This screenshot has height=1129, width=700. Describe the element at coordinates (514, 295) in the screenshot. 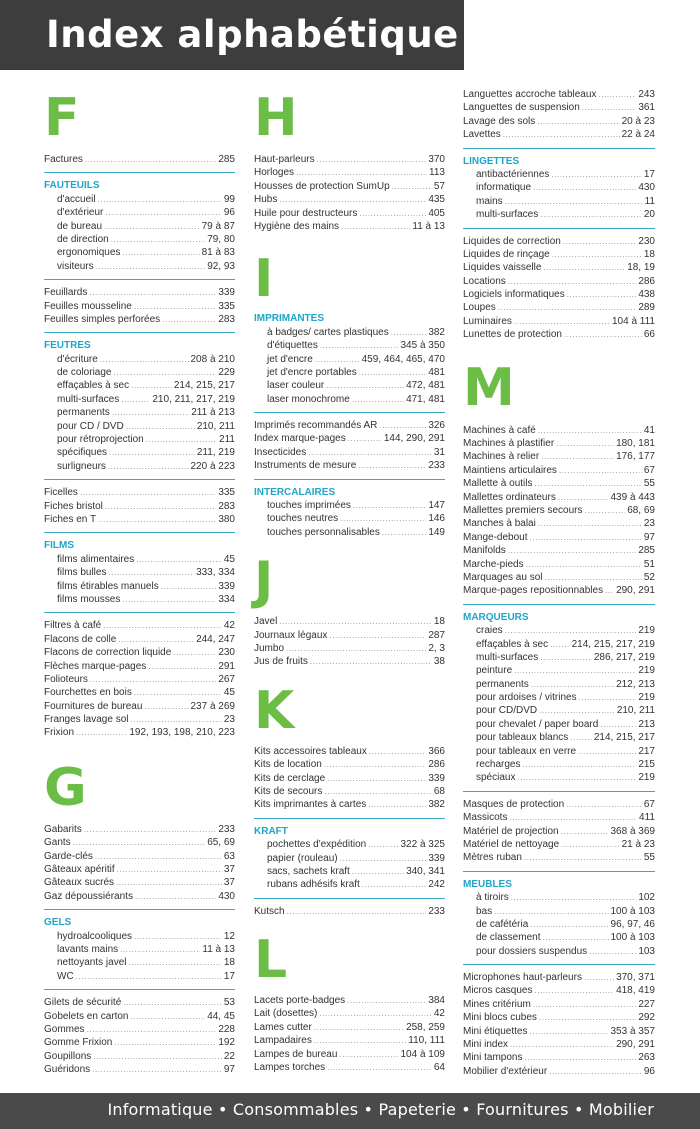

I see `entry-label: Logiciels informatiques` at that location.